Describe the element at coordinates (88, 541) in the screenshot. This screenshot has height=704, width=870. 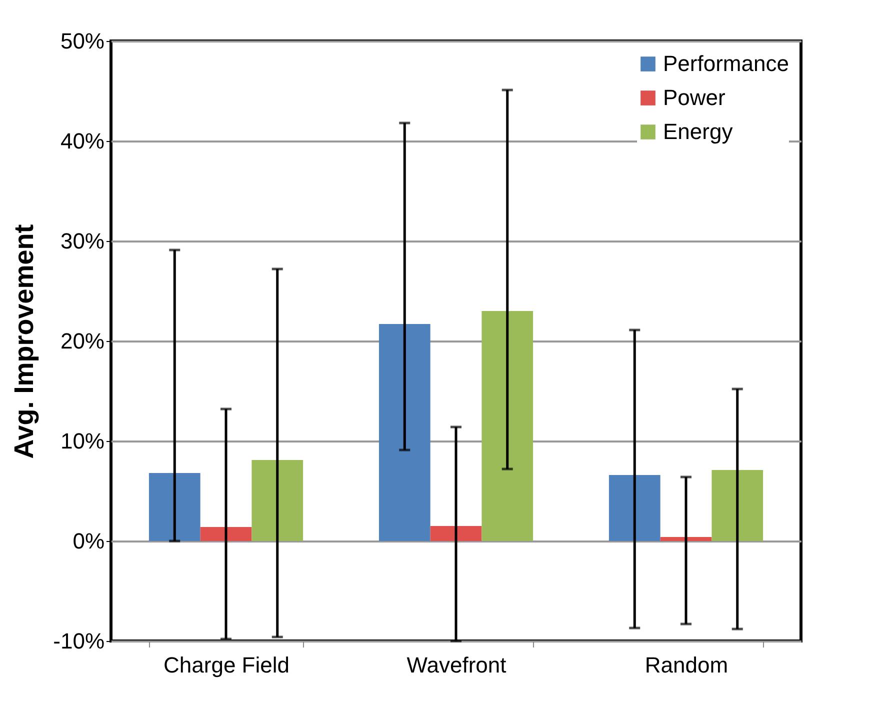
I see `y-tick-label: 0%` at that location.